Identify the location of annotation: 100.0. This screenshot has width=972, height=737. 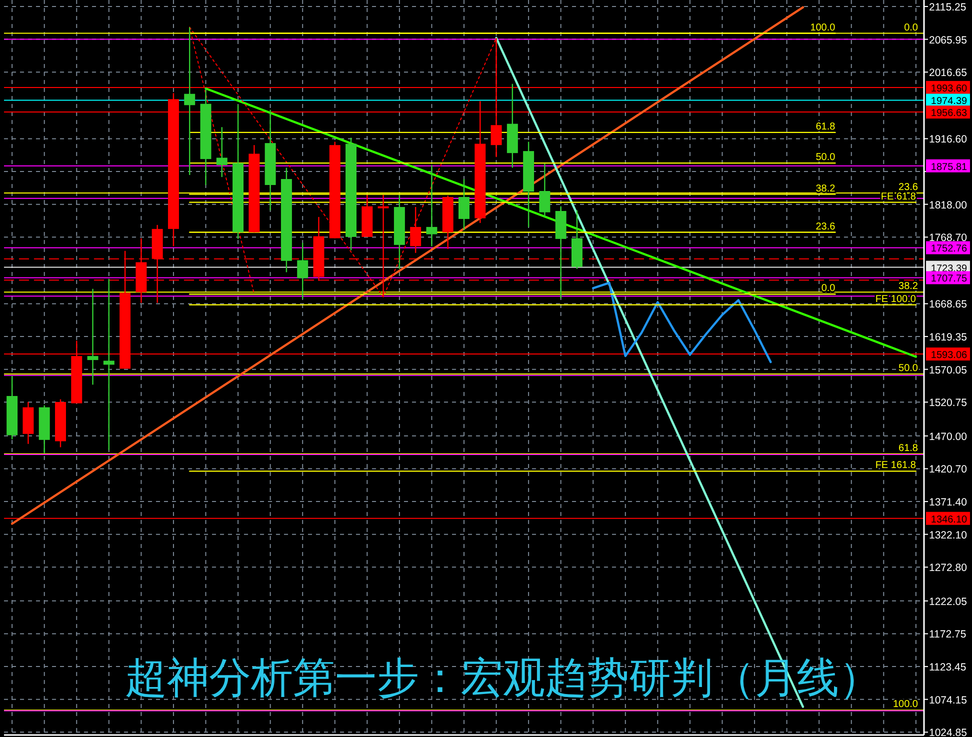
(905, 704).